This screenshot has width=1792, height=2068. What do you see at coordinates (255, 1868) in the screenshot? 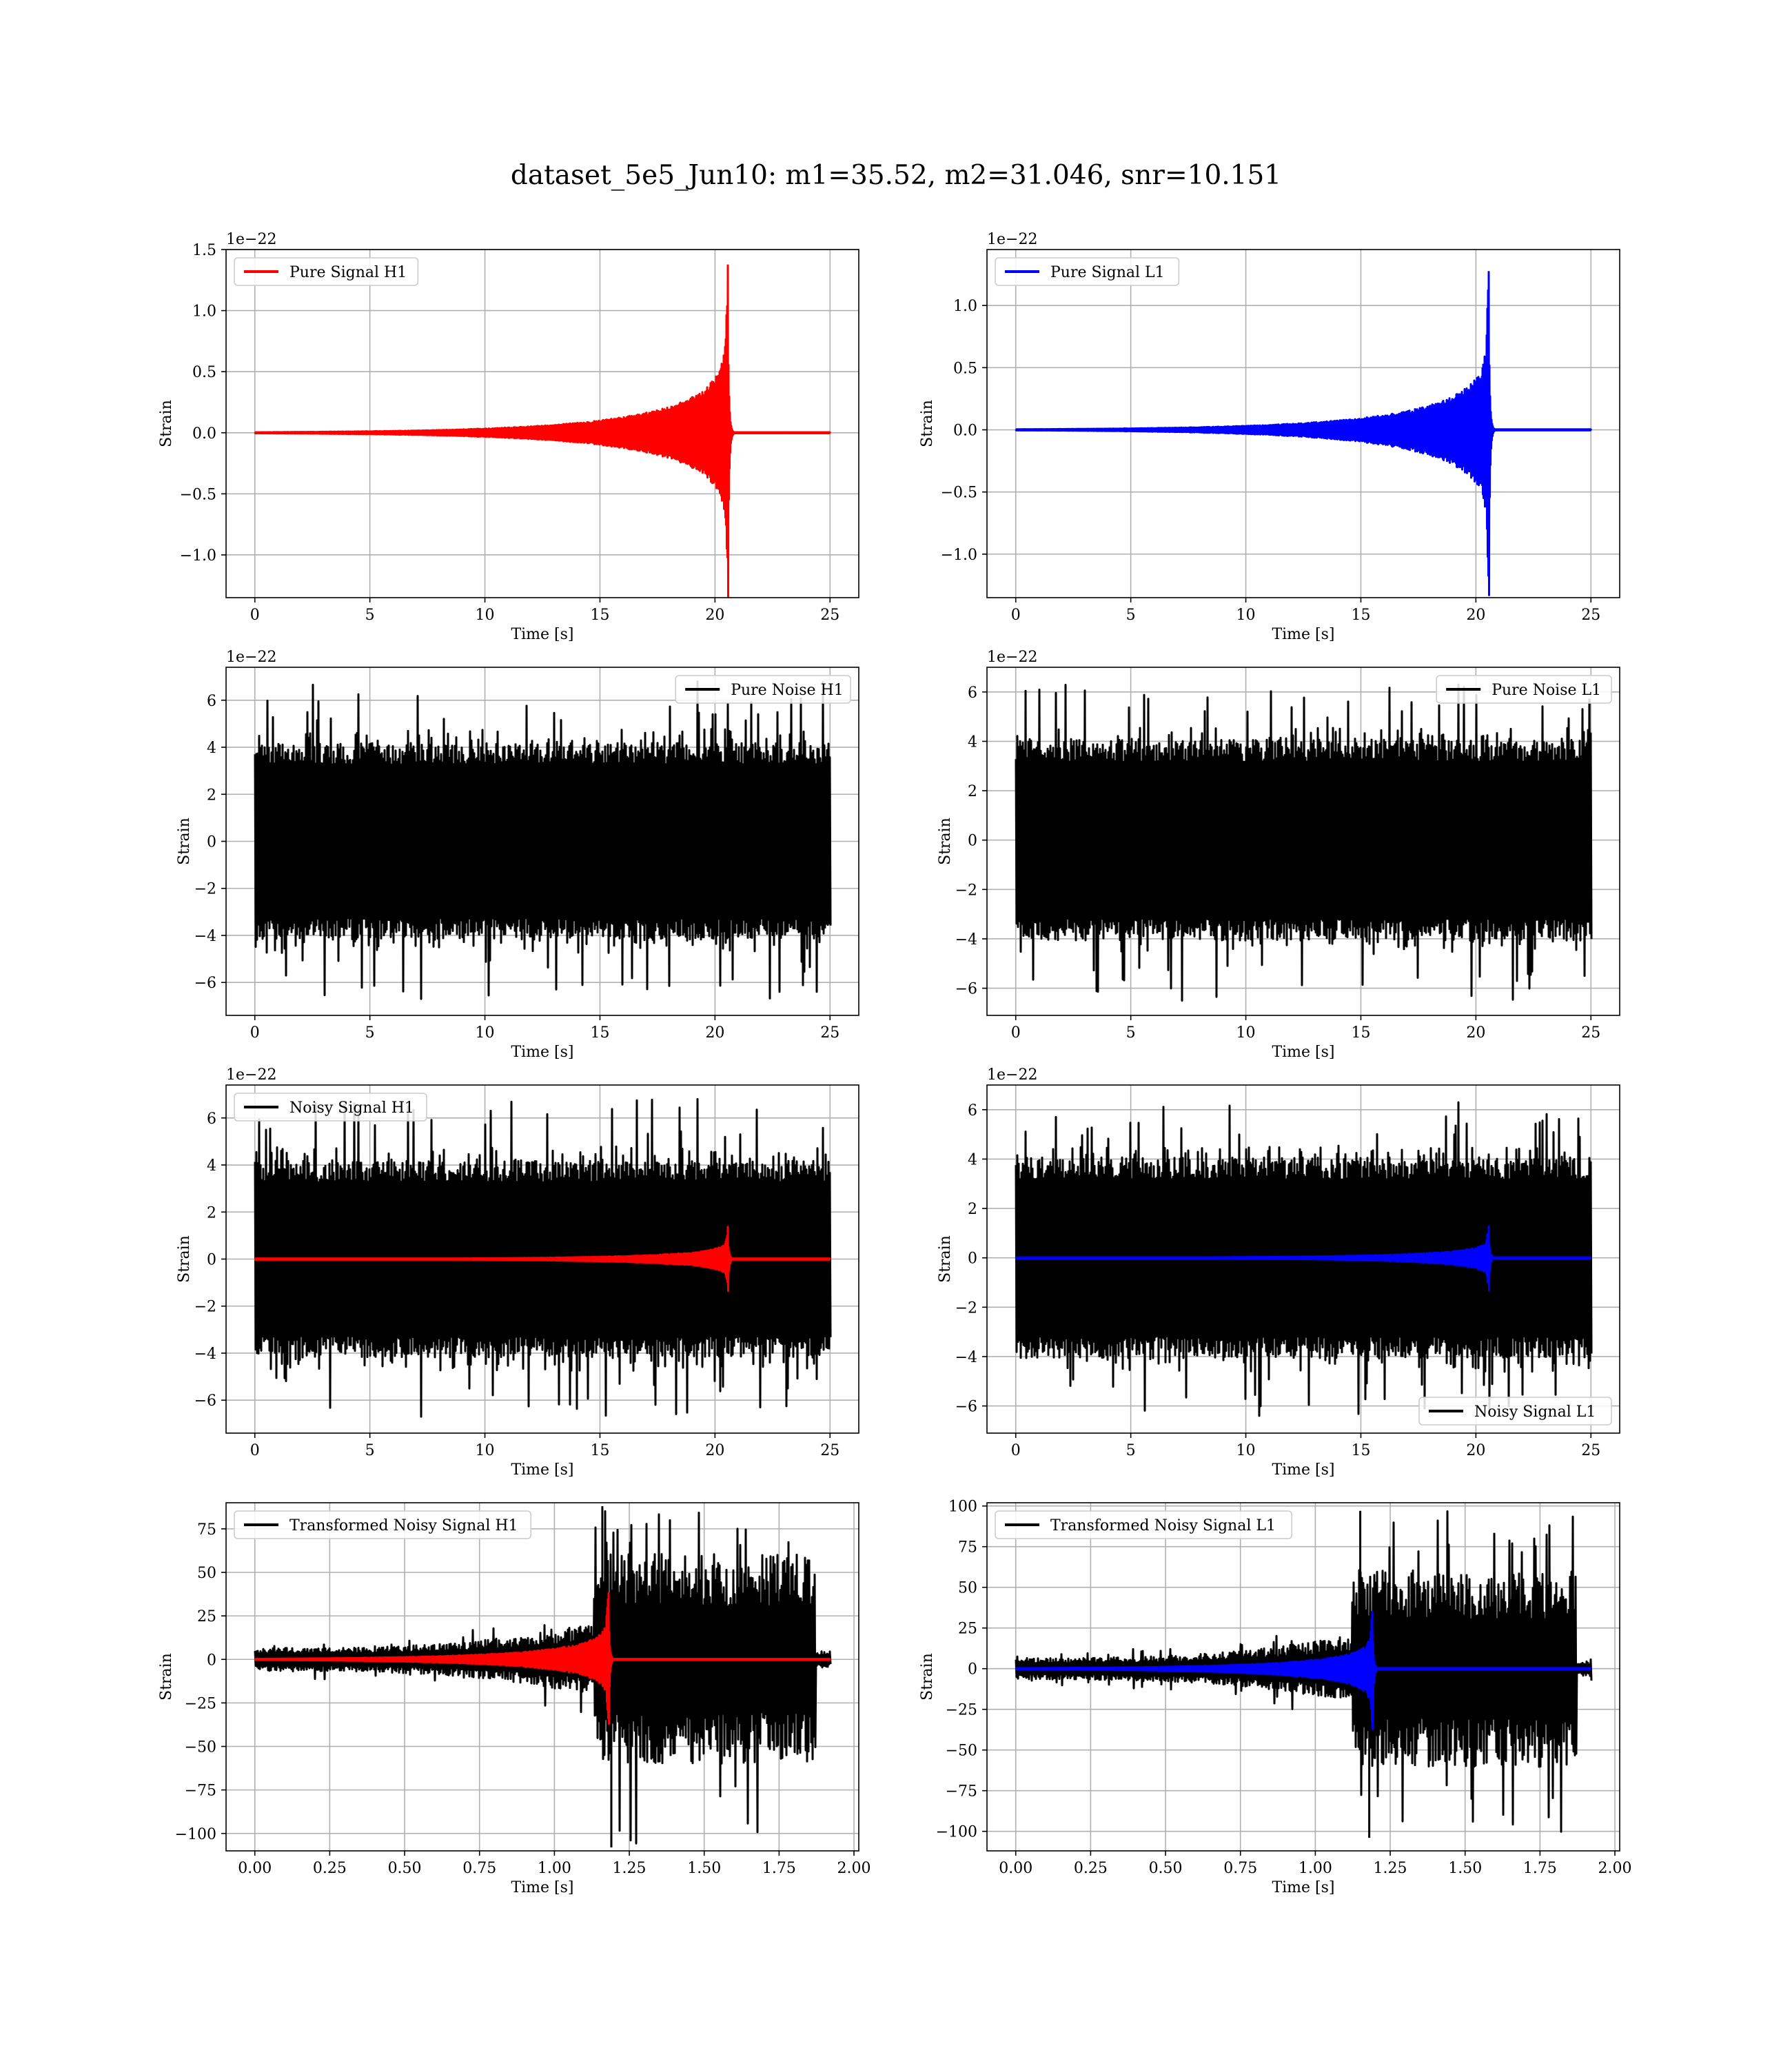
I see `x-tick-label: 0.00` at bounding box center [255, 1868].